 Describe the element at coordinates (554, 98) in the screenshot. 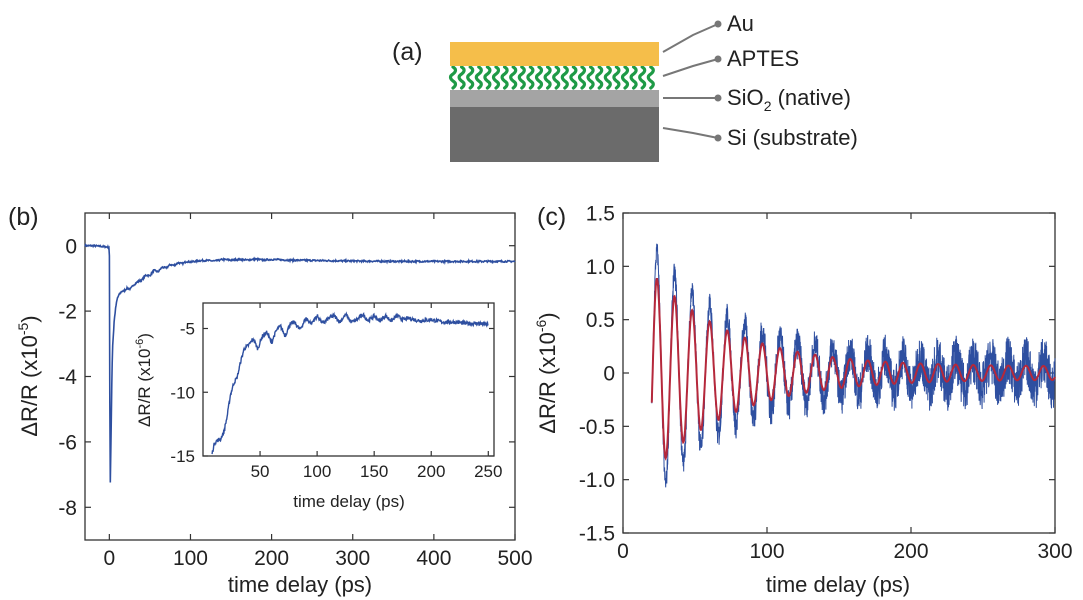

I see `layer-sio2` at that location.